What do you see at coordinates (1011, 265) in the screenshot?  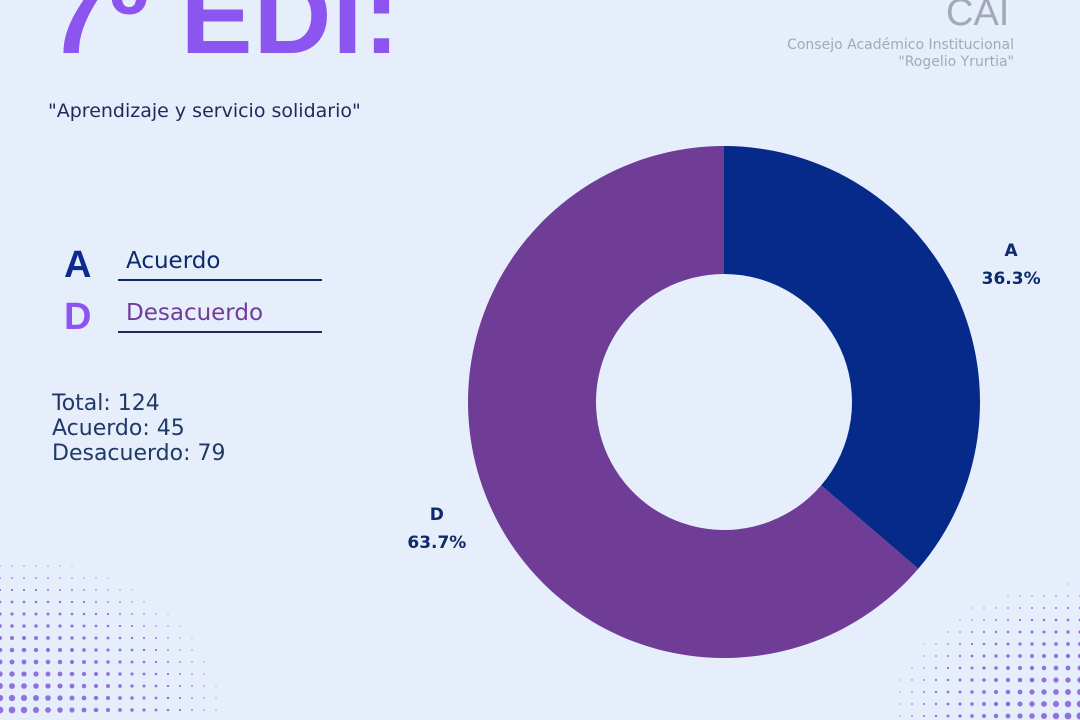 I see `slice-label-a: A 36.3%` at bounding box center [1011, 265].